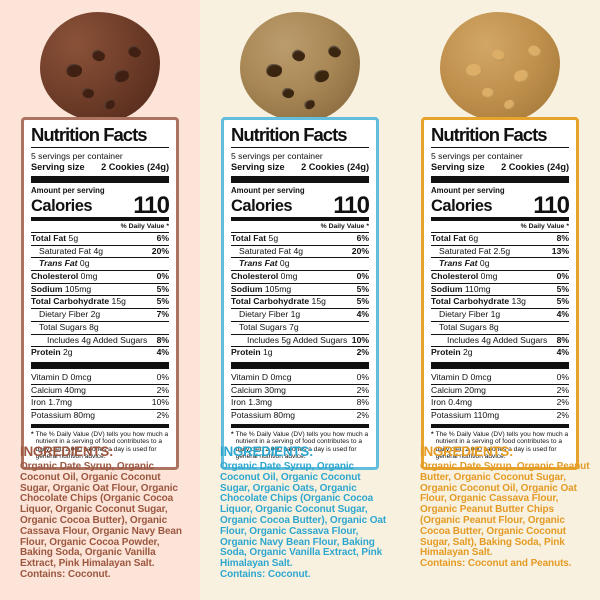  I want to click on mineral-row: Iron 1.3mg 8%, so click(300, 403).